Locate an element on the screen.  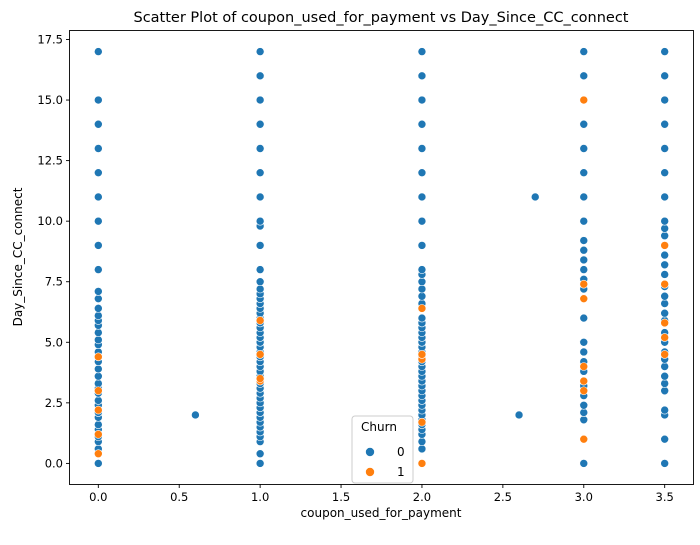
x-tick-label: 1.5 is located at coordinates (341, 497).